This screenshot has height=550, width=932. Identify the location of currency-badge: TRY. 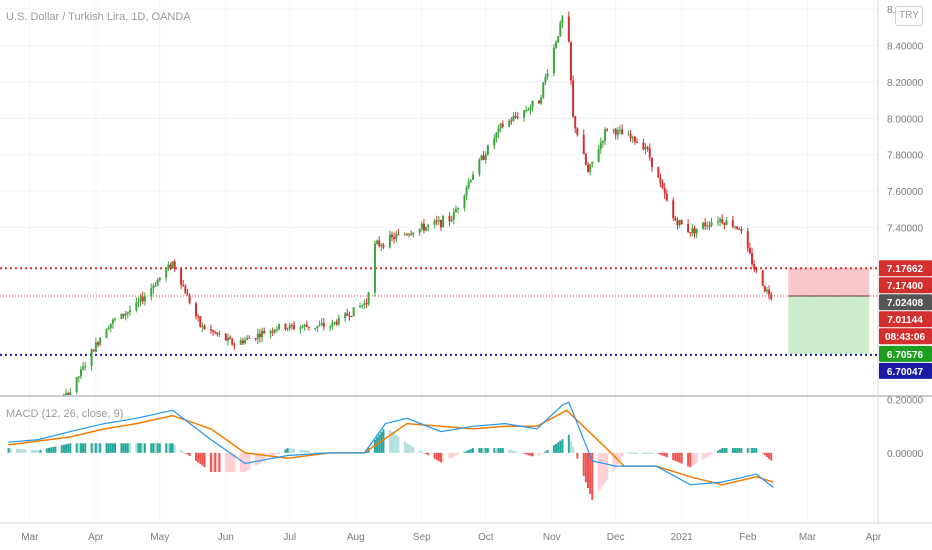
(909, 16).